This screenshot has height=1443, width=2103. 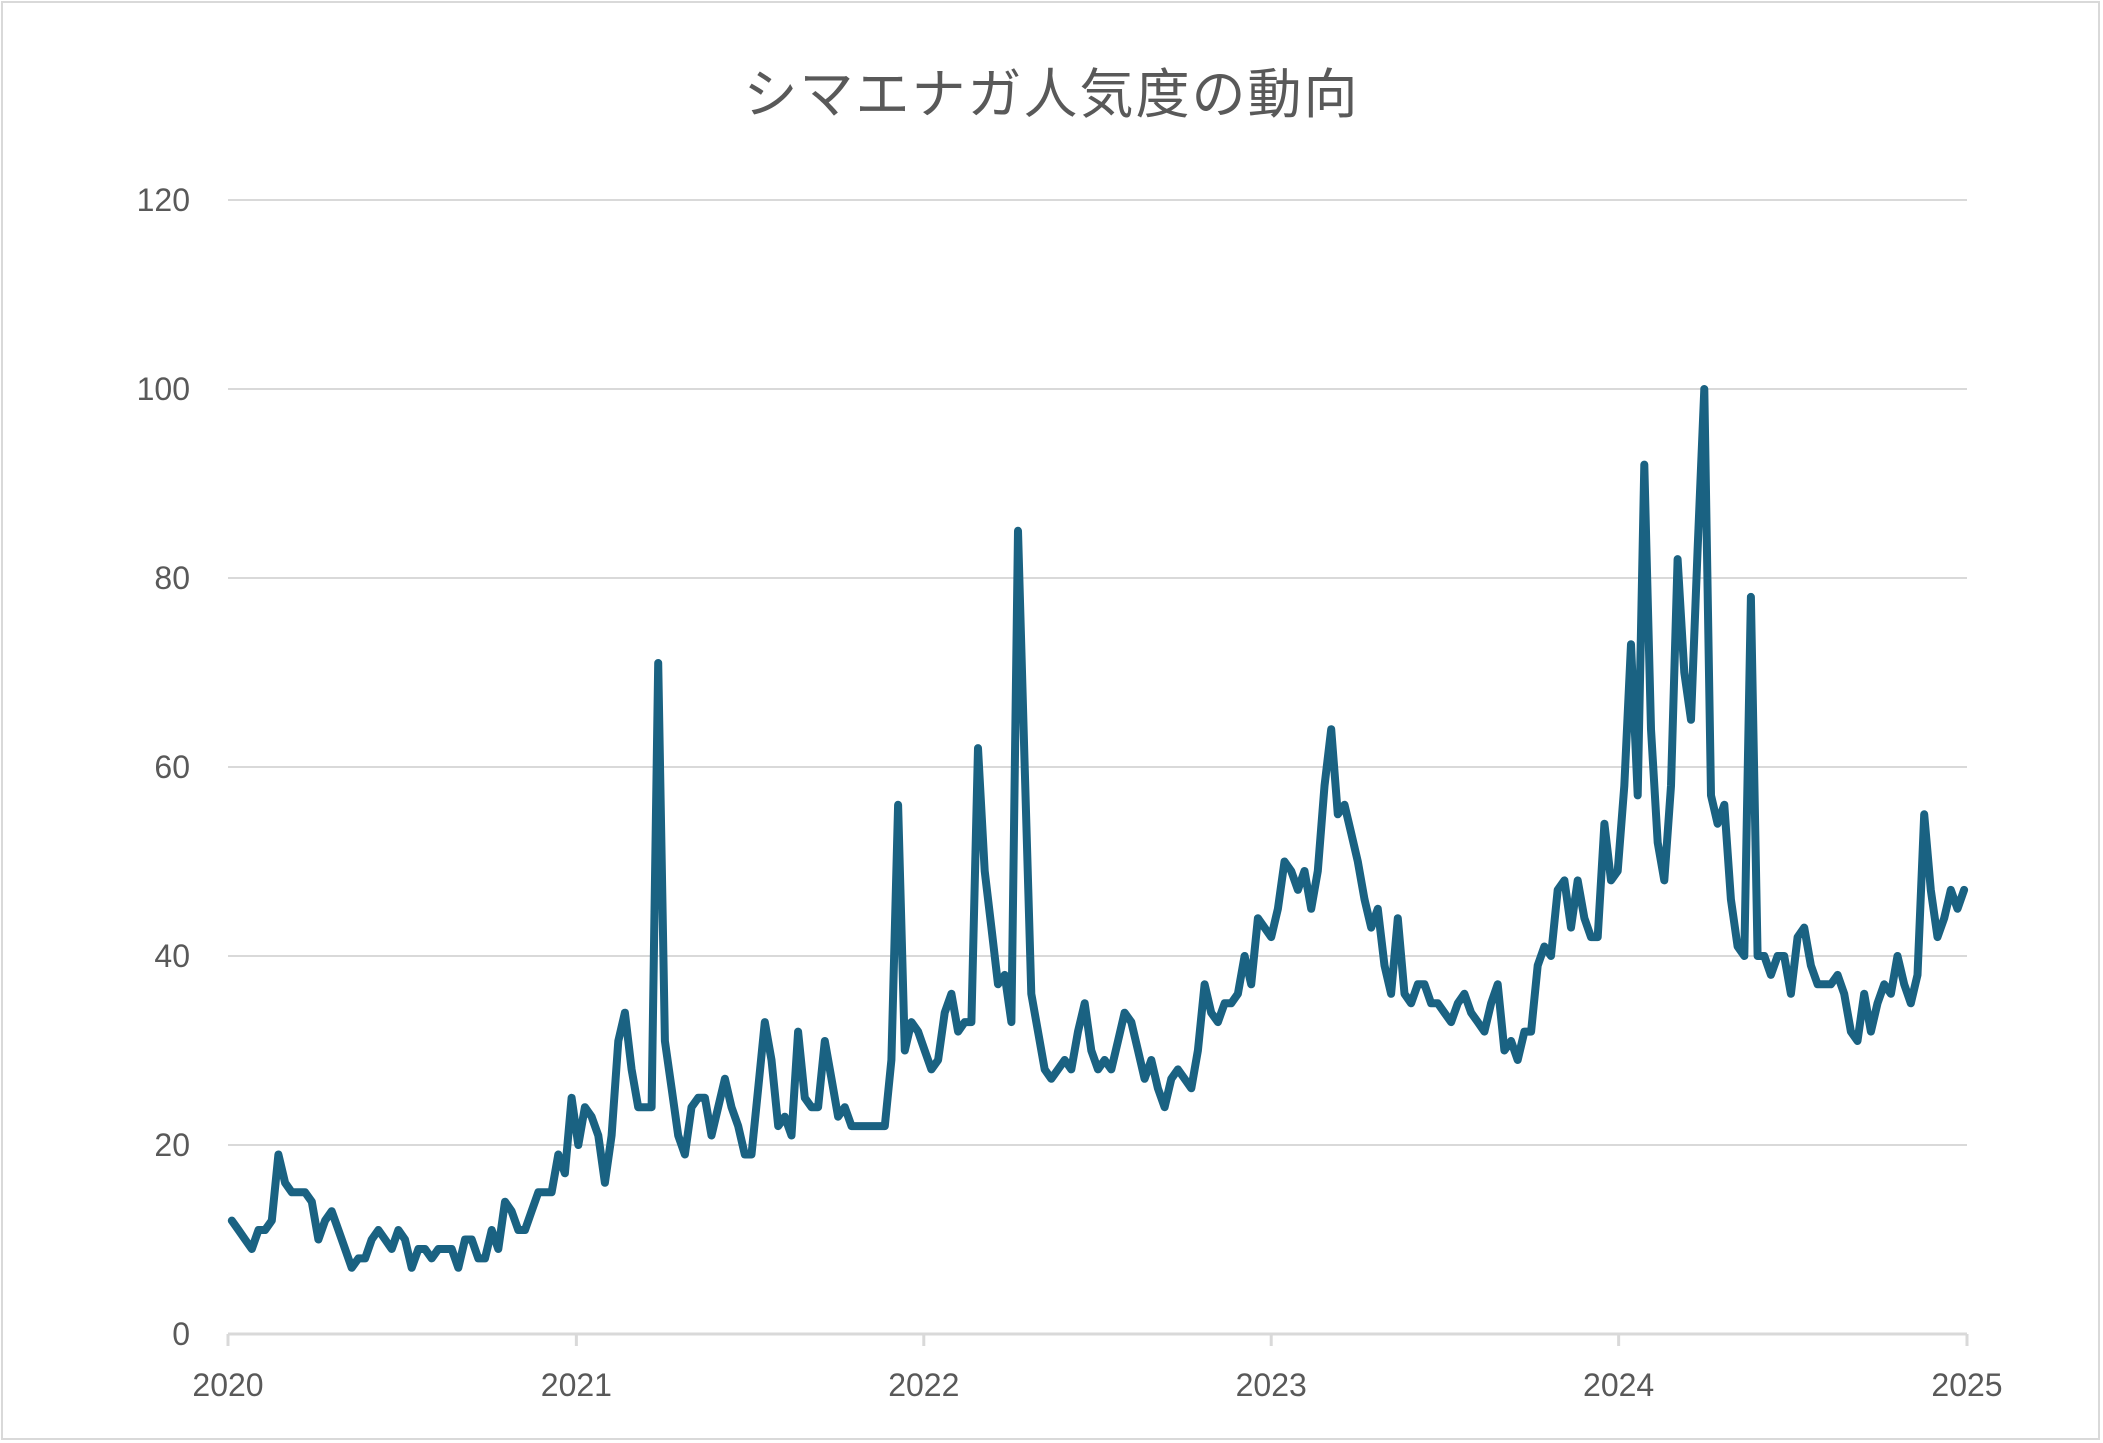 What do you see at coordinates (181, 1334) in the screenshot?
I see `y-tick-label: 0` at bounding box center [181, 1334].